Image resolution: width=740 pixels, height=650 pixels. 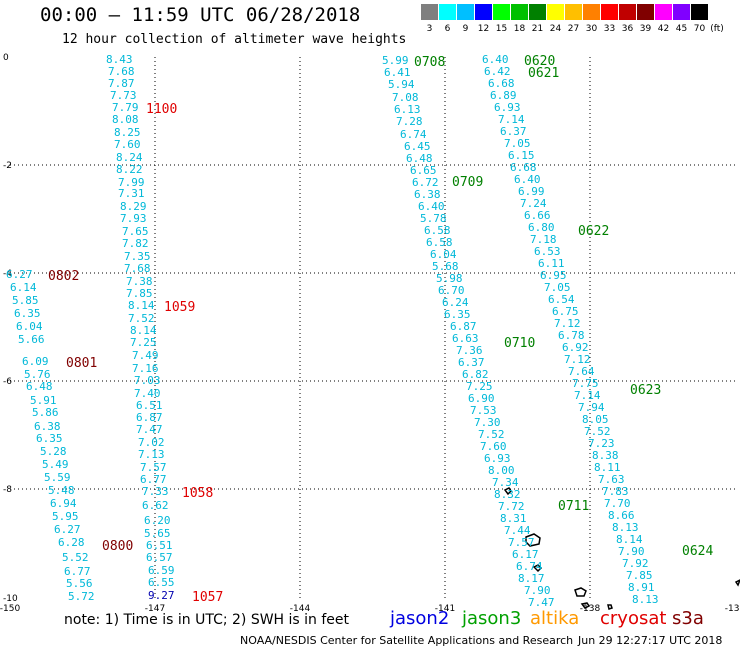 What do you see at coordinates (63, 276) in the screenshot?
I see `pass-time-label: 0802` at bounding box center [63, 276].